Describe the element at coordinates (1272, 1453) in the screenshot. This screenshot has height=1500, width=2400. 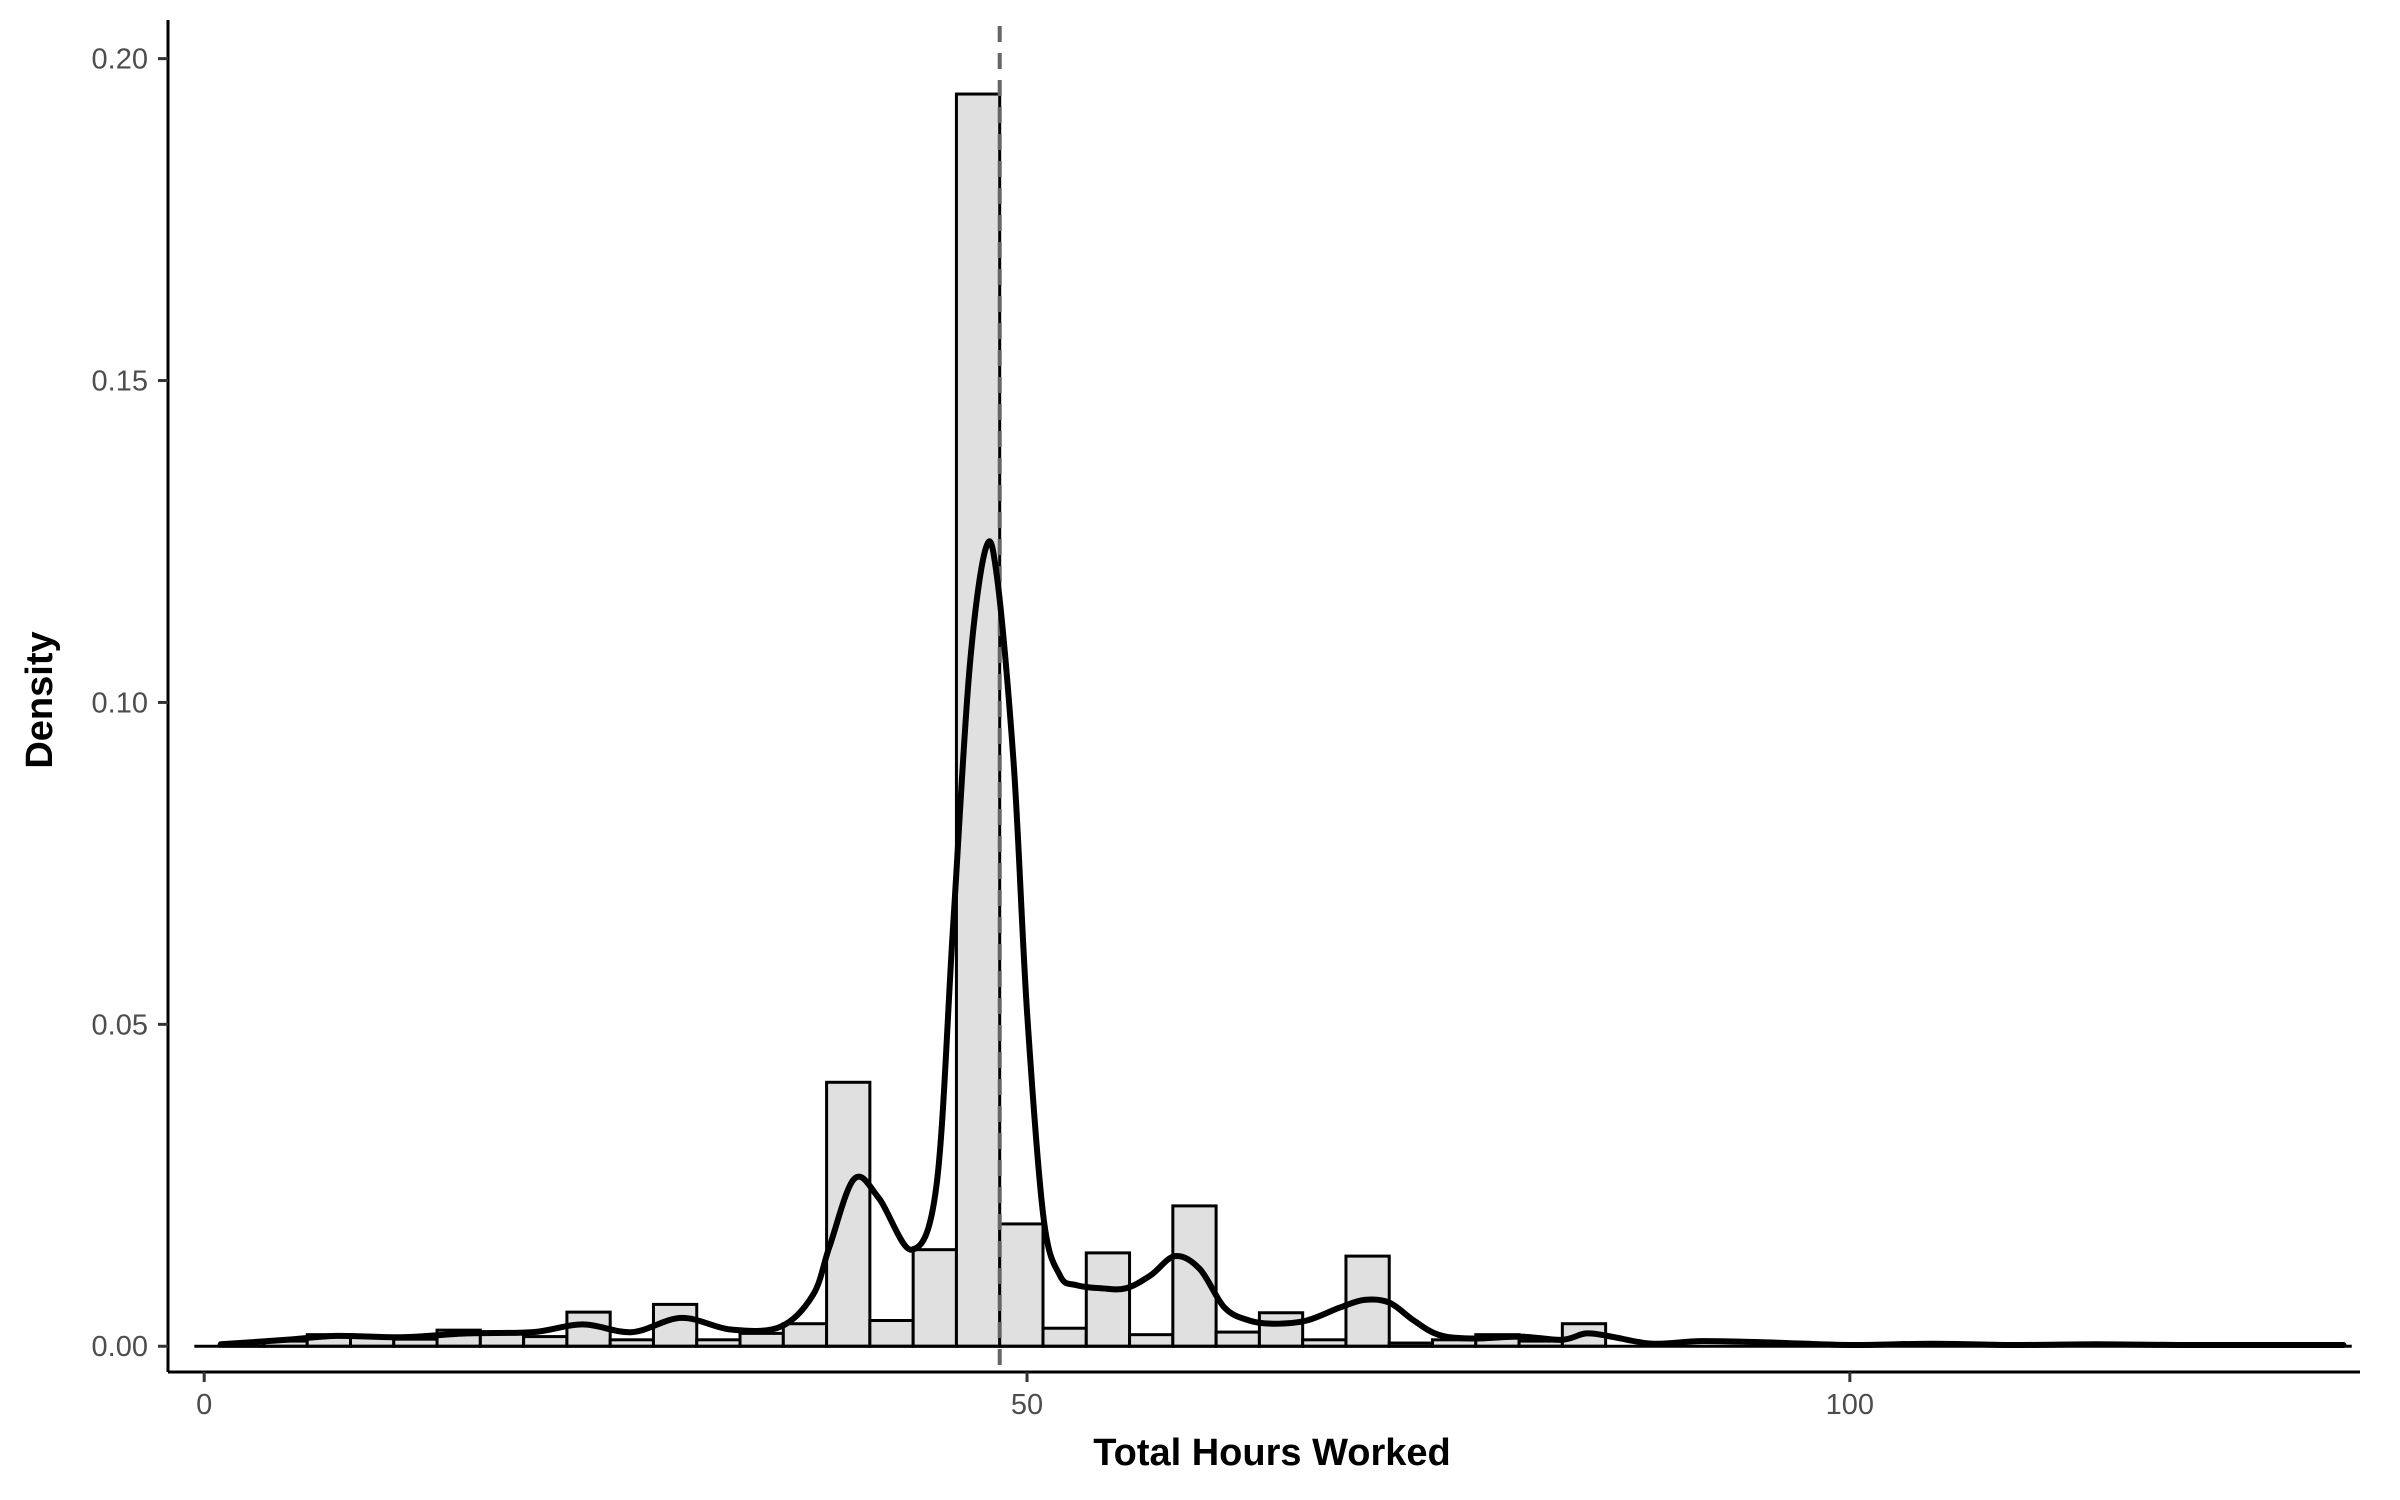
I see `x-axis-title: Total Hours Worked` at that location.